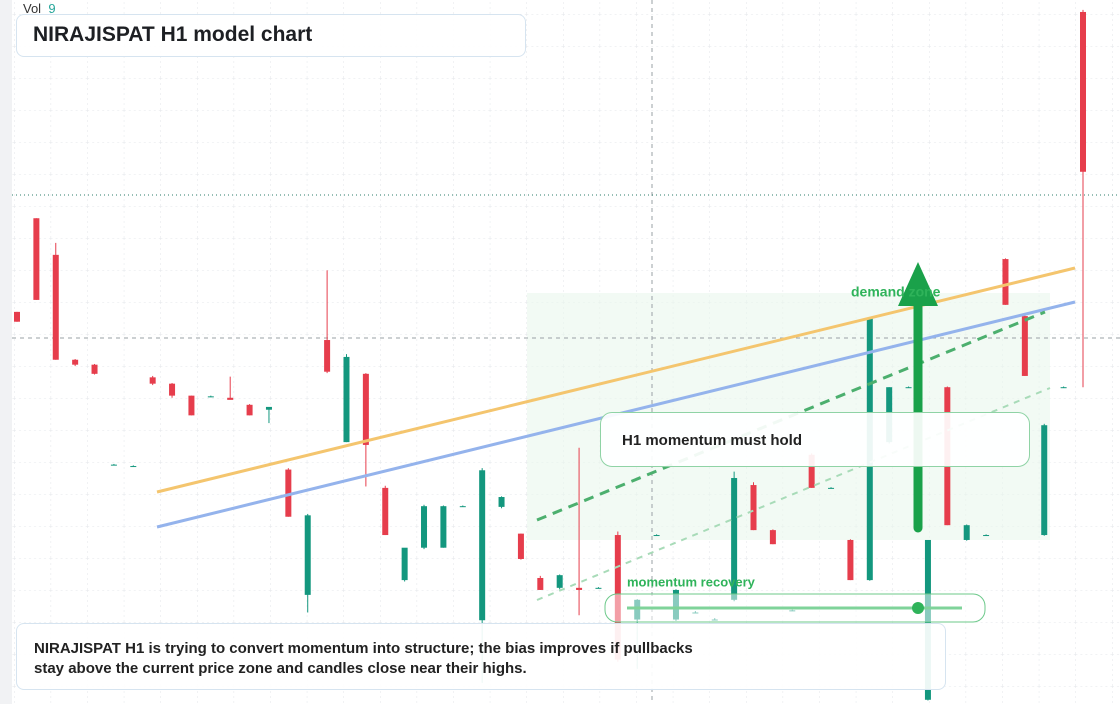 The height and width of the screenshot is (704, 1120). What do you see at coordinates (32, 8) in the screenshot?
I see `volume-label: Vol` at bounding box center [32, 8].